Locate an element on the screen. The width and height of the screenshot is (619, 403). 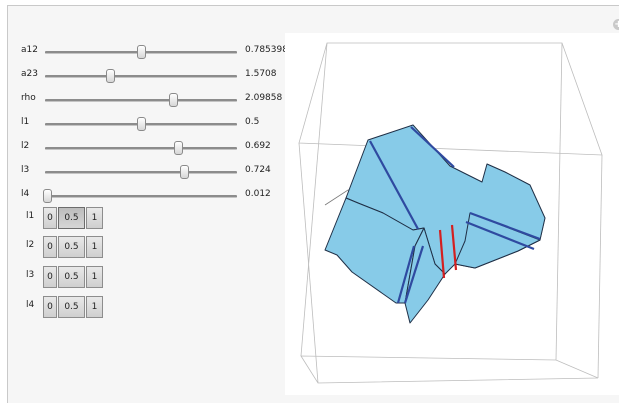
slider-row-a12: a12 0.785398 is located at coordinates (153, 52).